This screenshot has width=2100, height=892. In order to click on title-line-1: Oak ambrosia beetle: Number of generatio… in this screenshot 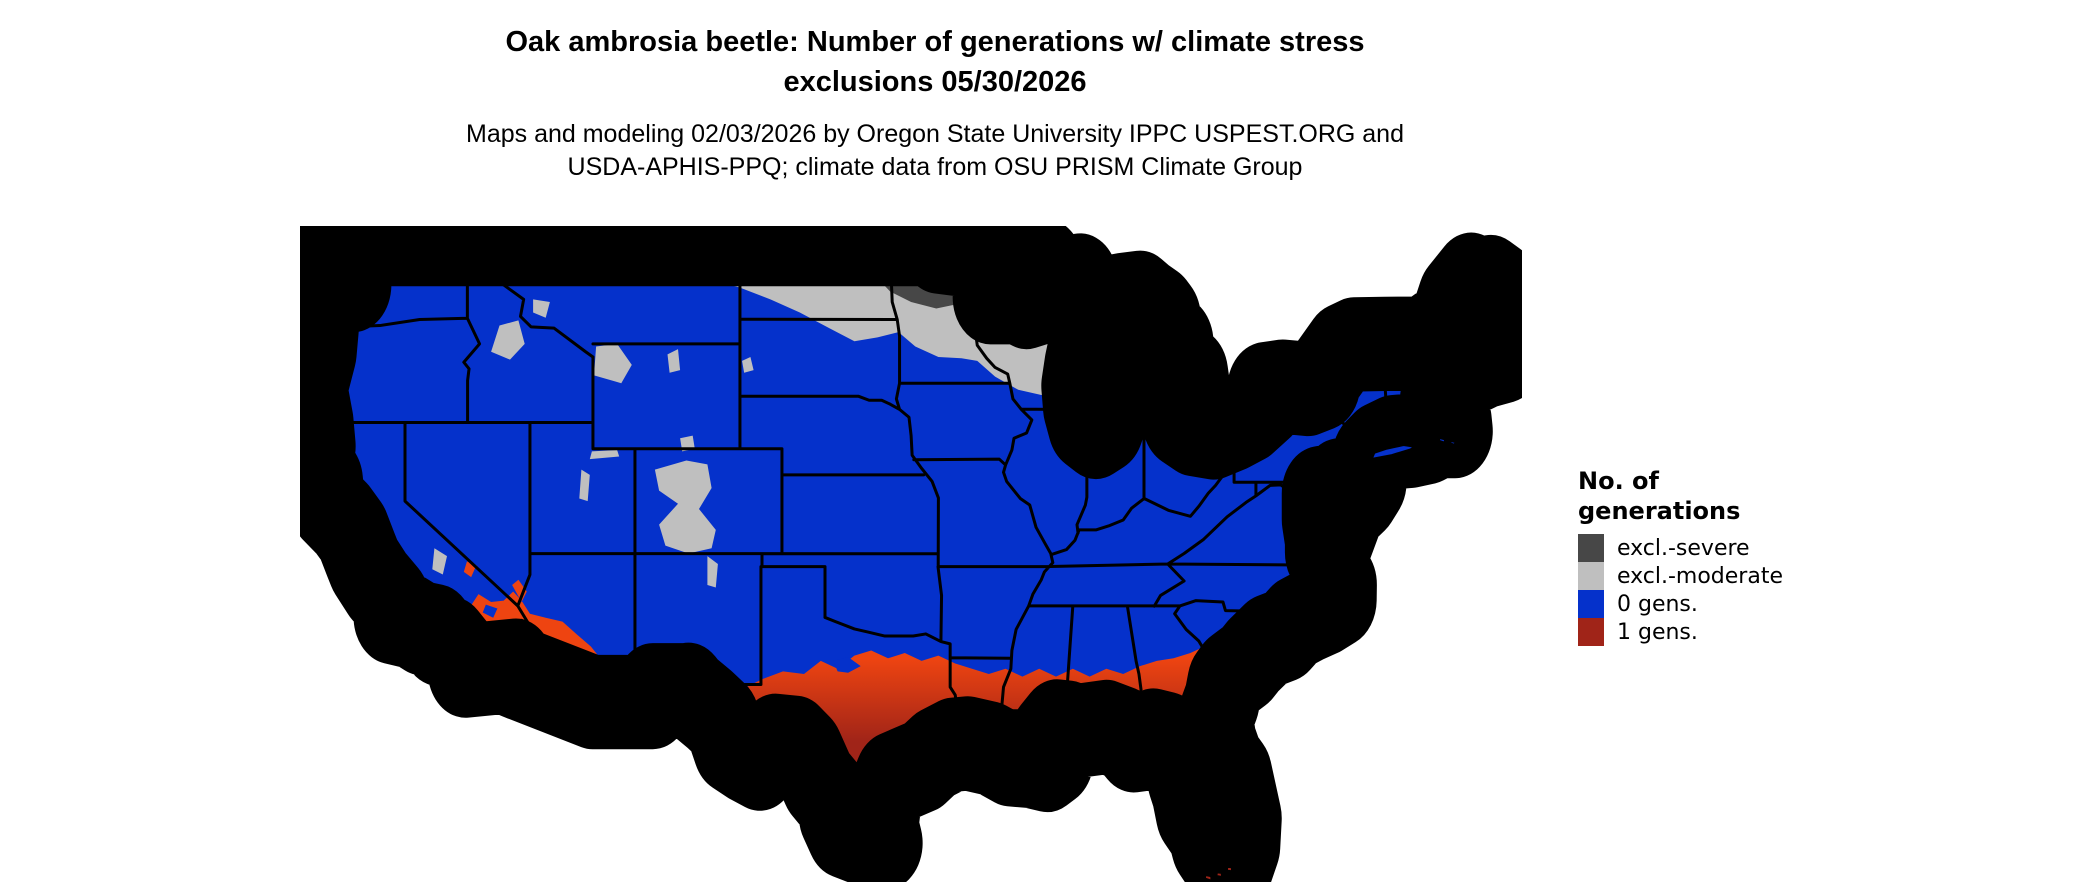, I will do `click(935, 42)`.